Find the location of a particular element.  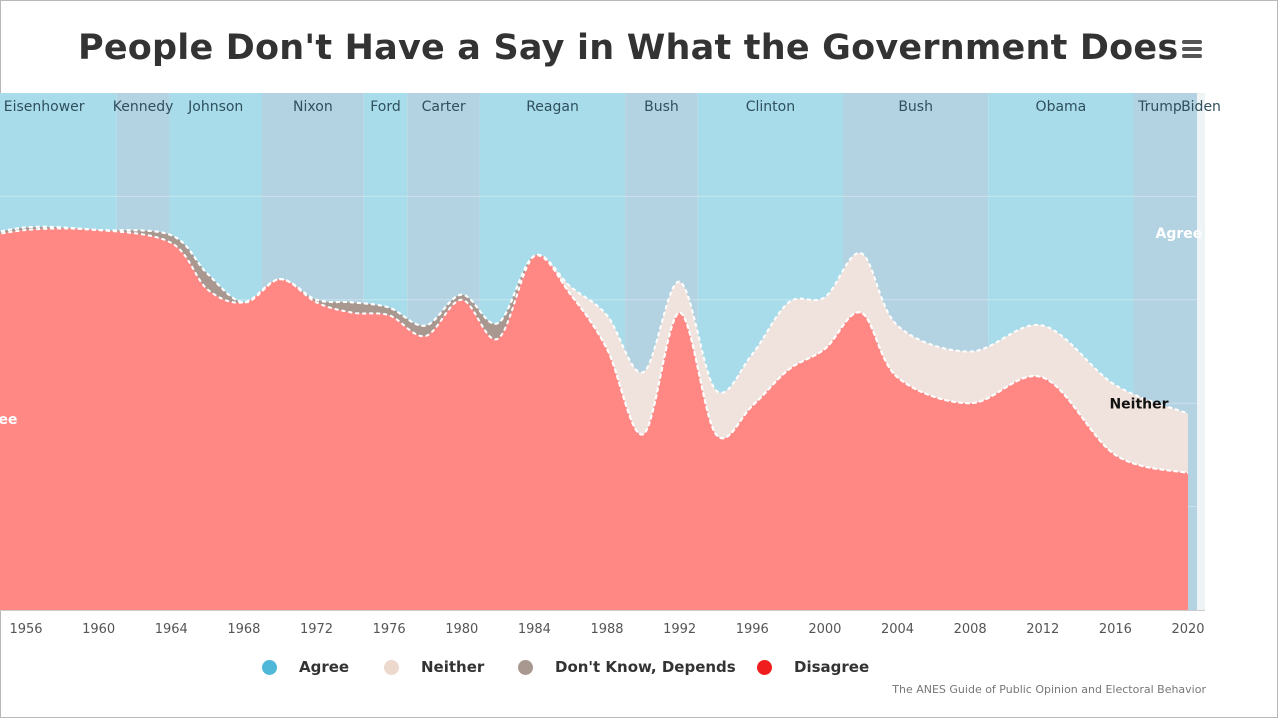

president-label-nixon: Nixon is located at coordinates (313, 107).